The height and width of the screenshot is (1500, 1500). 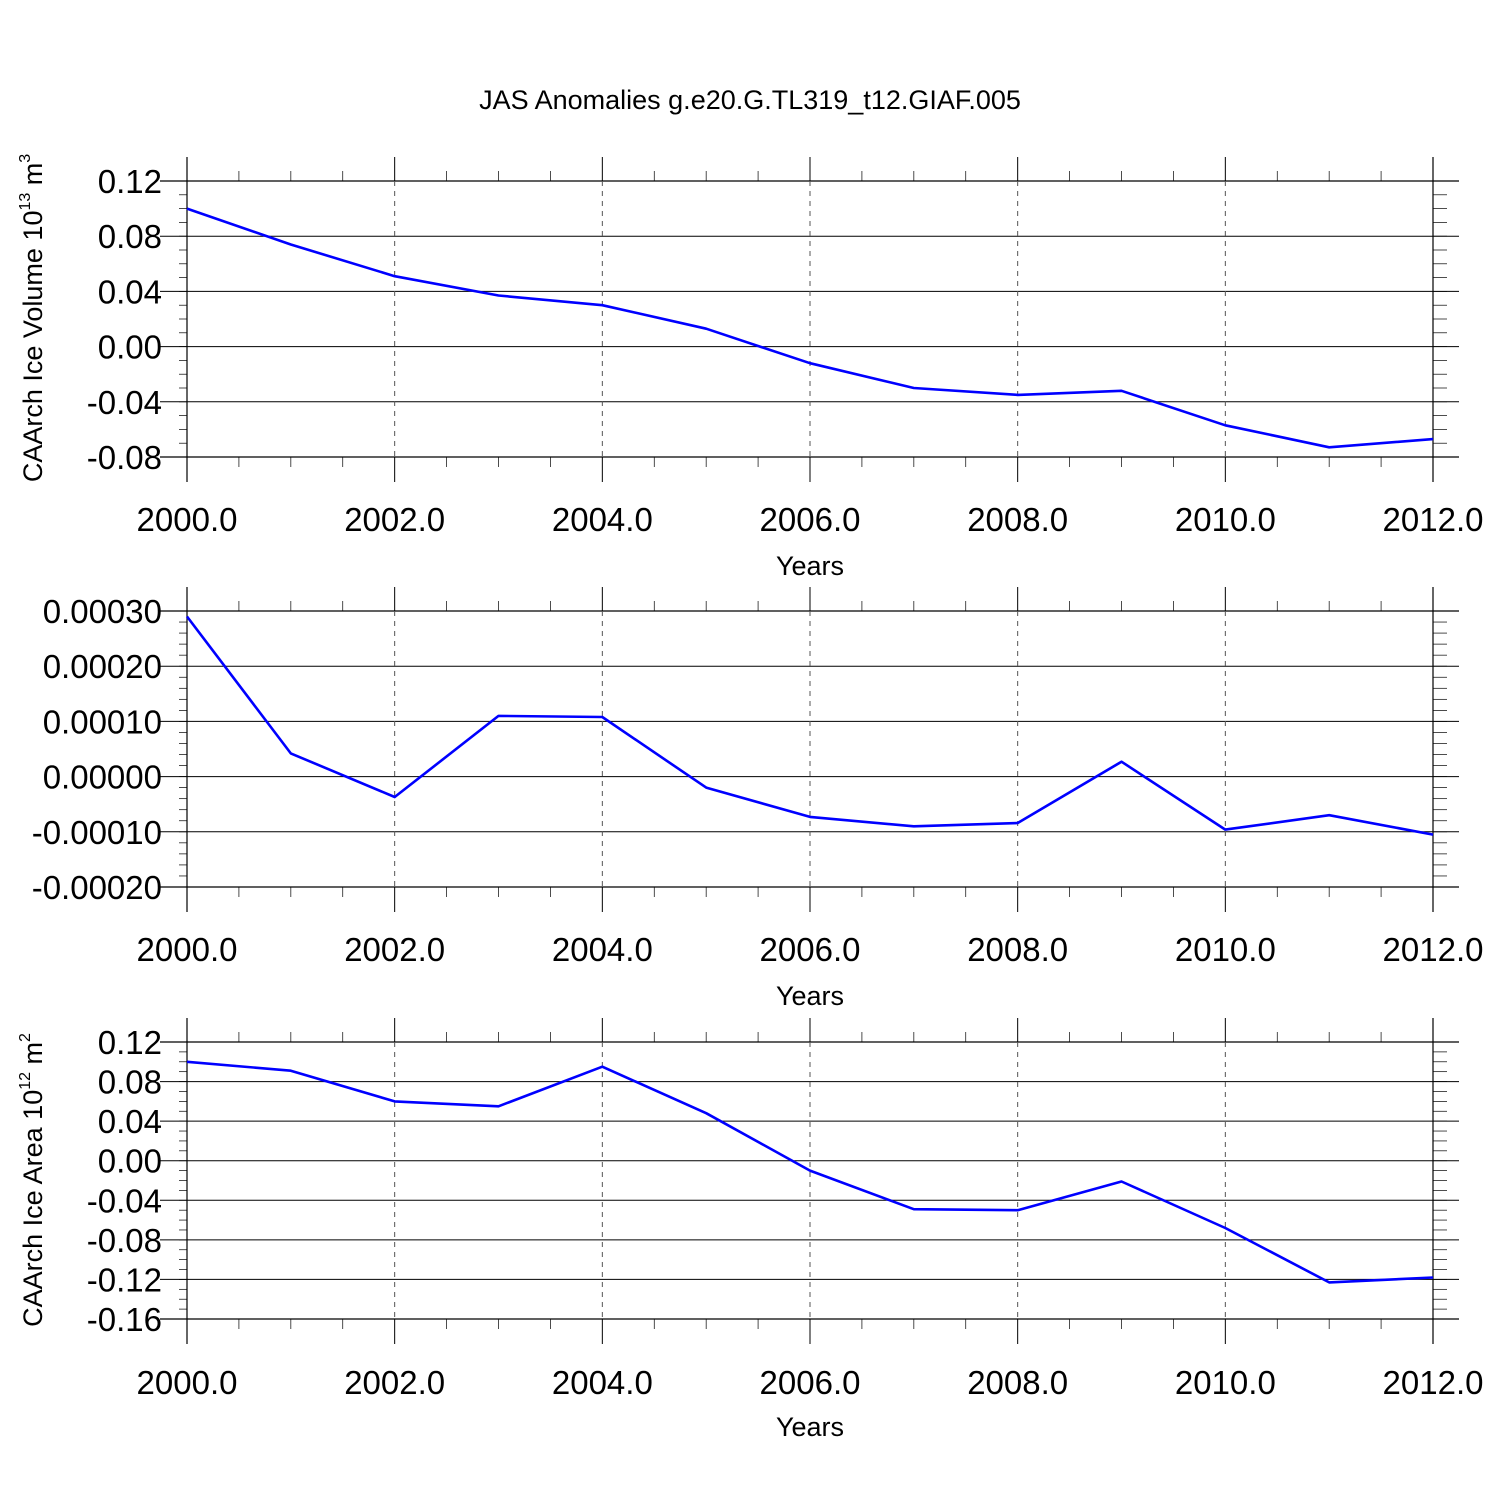 I want to click on y-tick-label: -0.12, so click(x=124, y=1279).